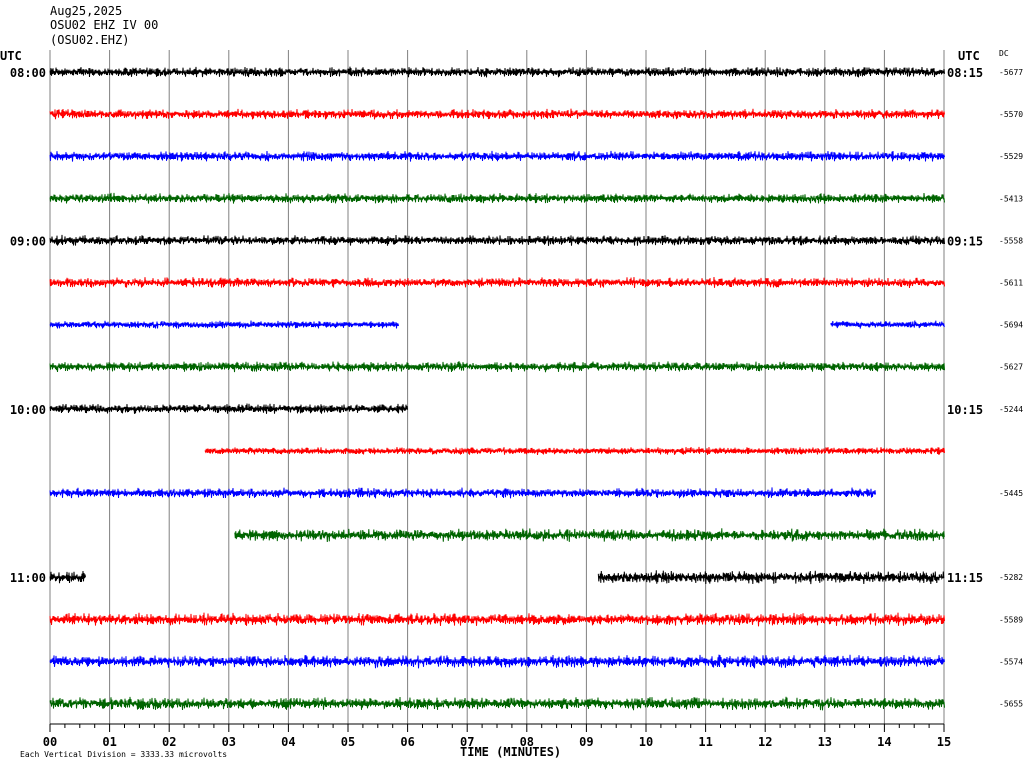  Describe the element at coordinates (1011, 367) in the screenshot. I see `dc-value: -5627` at that location.